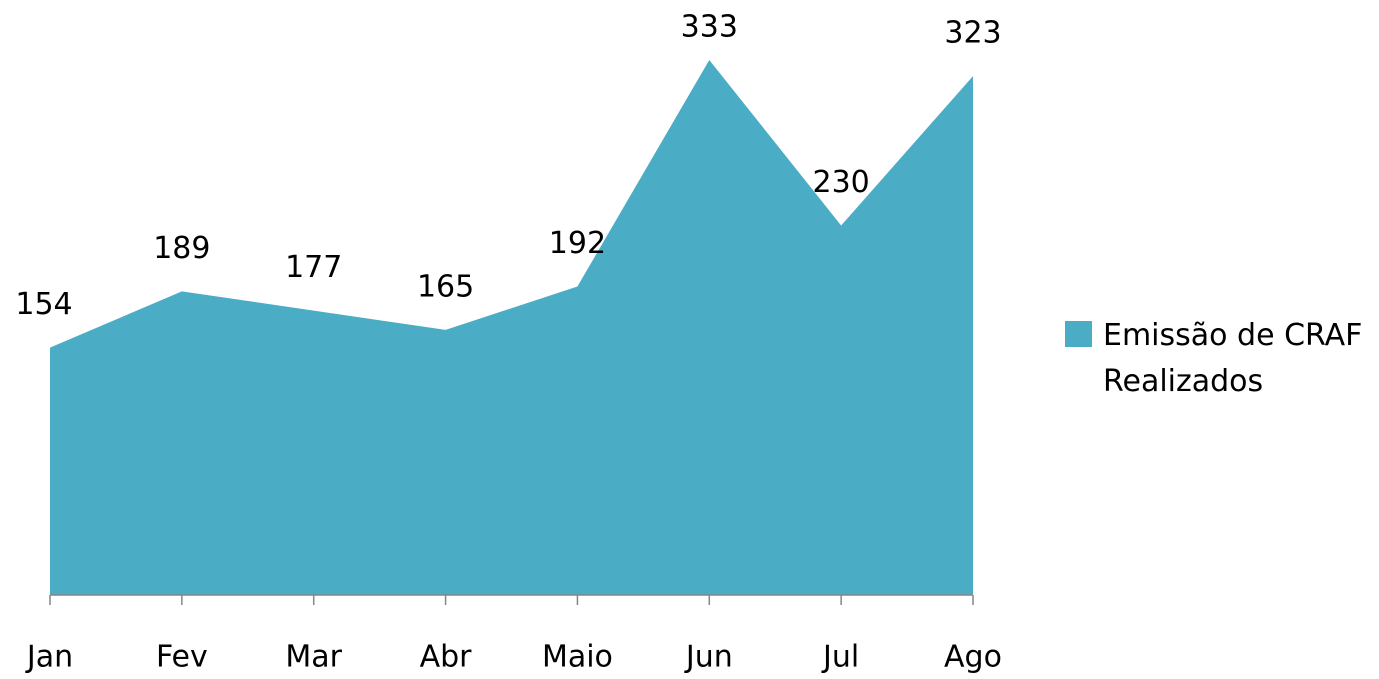  I want to click on x-tick-label: Ago, so click(973, 657).